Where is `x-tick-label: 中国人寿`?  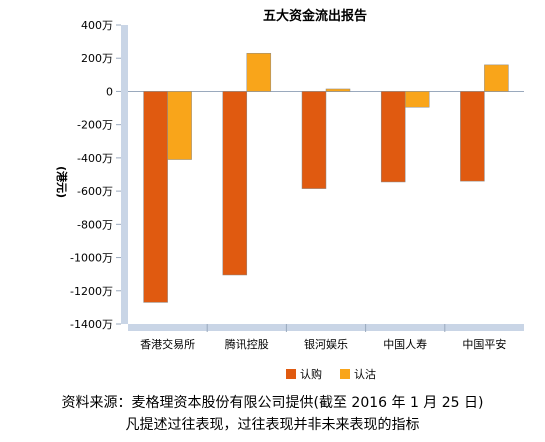 x-tick-label: 中国人寿 is located at coordinates (405, 344).